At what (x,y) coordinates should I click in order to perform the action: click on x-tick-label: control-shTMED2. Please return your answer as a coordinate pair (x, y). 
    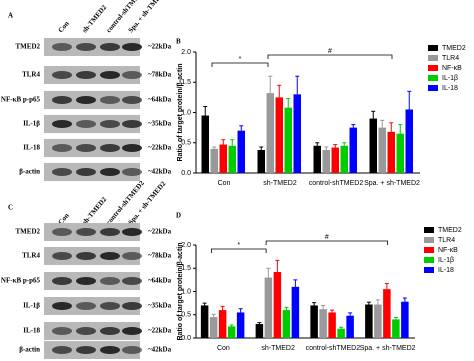
    Looking at the image, I should click on (333, 348).